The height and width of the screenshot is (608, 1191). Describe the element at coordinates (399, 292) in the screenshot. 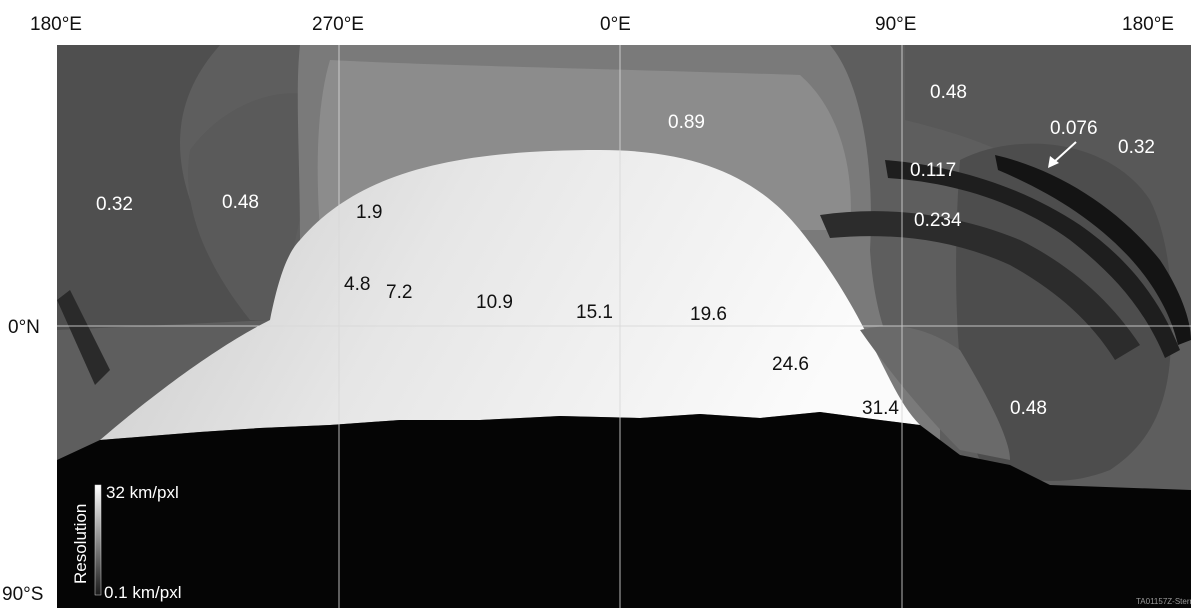

I see `res-label: 7.2` at that location.